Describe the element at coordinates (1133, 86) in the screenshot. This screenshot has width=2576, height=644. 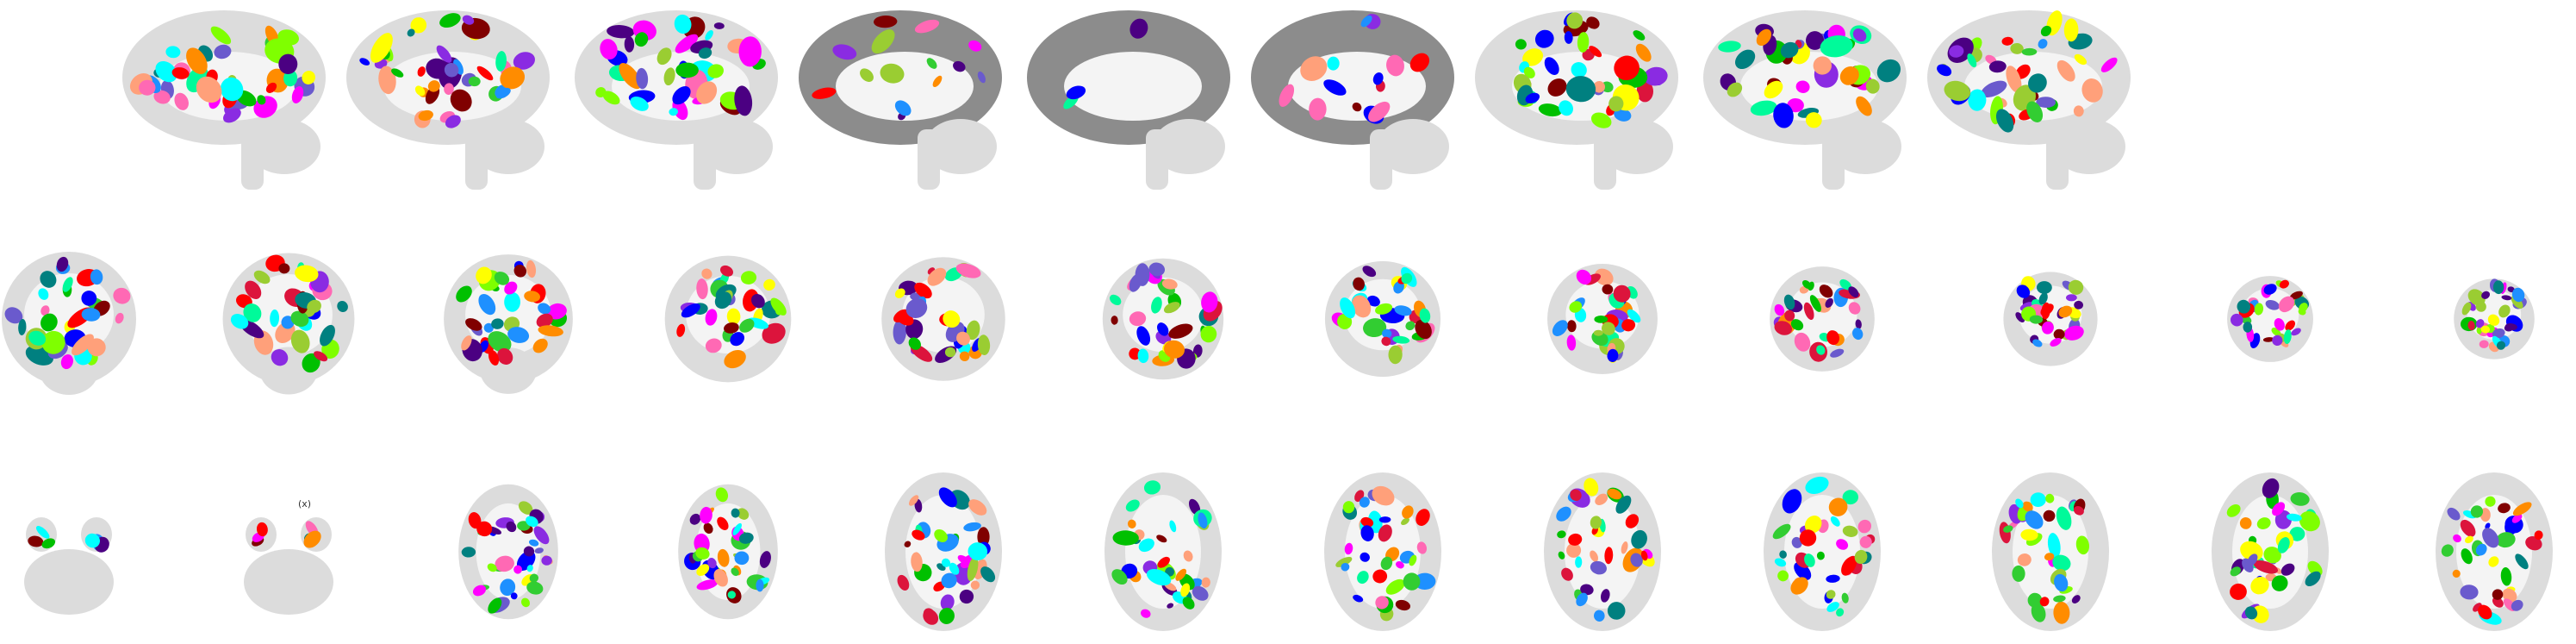
I see `white-matter` at that location.